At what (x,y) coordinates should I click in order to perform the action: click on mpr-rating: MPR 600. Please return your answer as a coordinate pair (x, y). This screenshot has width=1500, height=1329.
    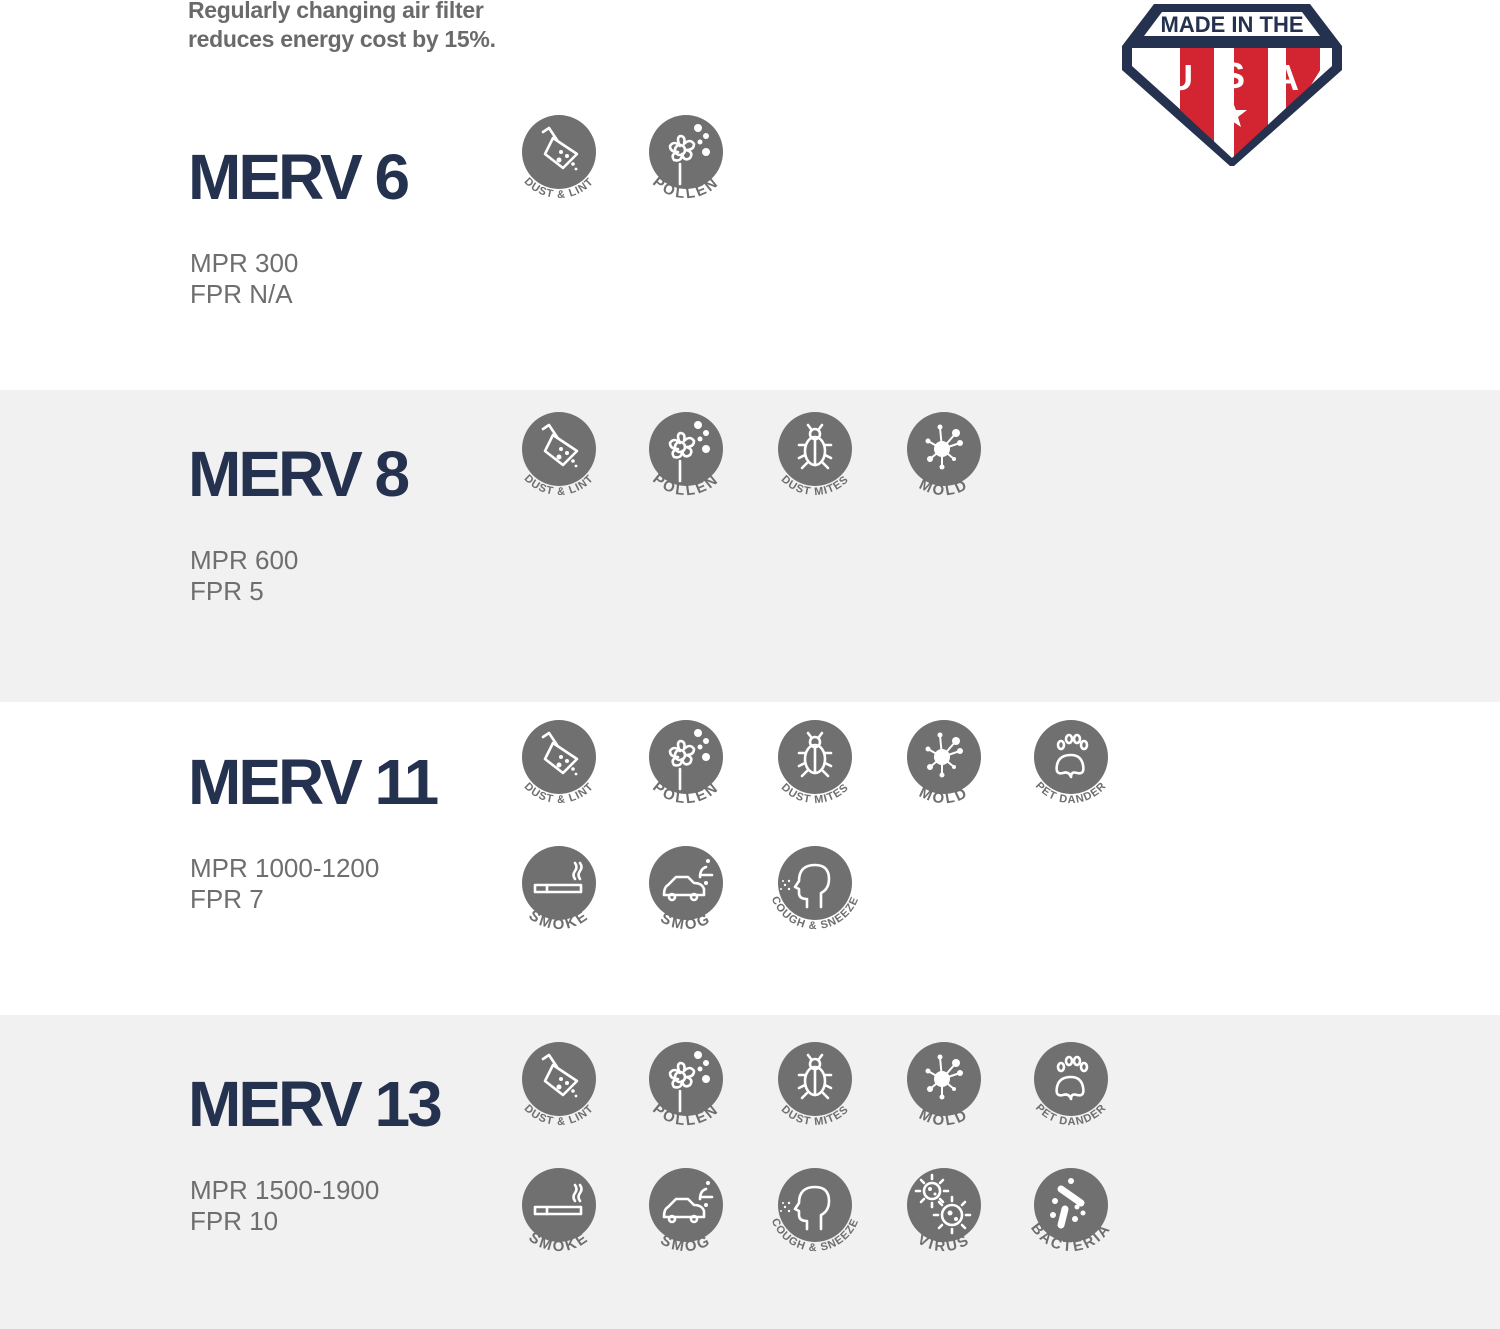
    Looking at the image, I should click on (244, 560).